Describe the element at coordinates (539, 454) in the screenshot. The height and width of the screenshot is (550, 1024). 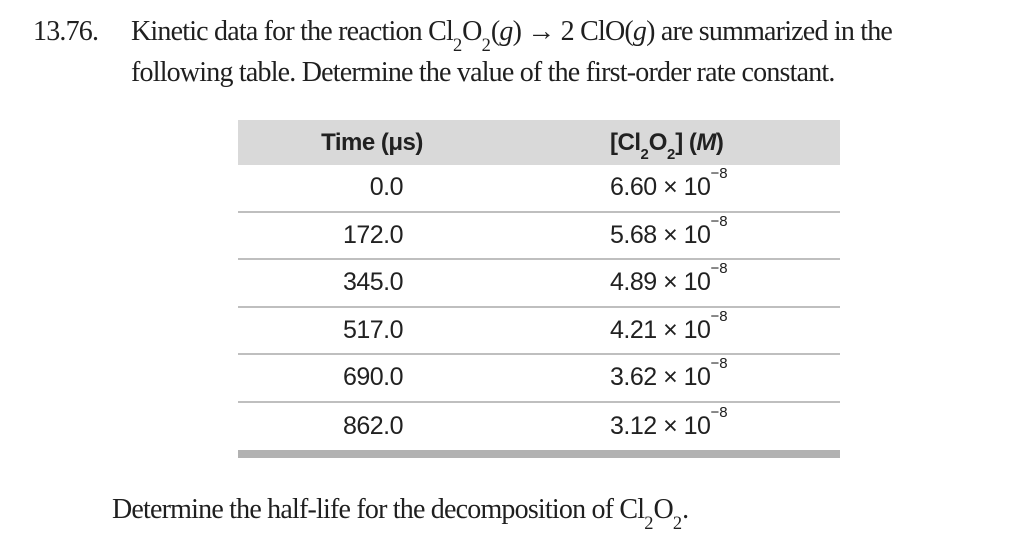
I see `table-bottom-bar` at that location.